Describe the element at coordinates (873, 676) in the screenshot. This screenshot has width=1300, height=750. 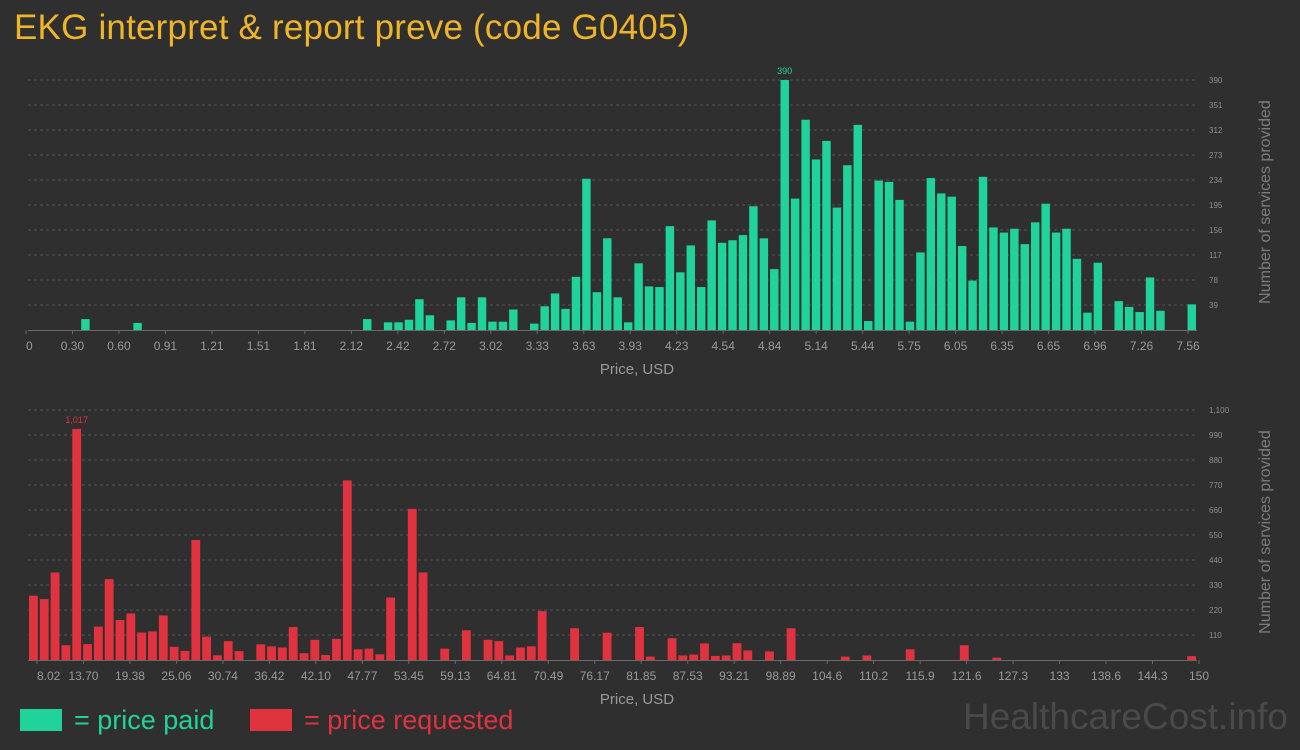
I see `requested-x-tick-label: 110.2` at that location.